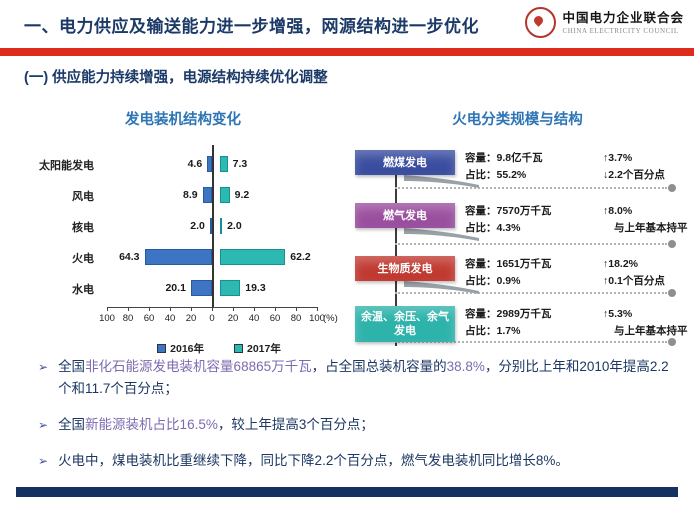  I want to click on category-label: 太阳能发电, so click(66, 165).